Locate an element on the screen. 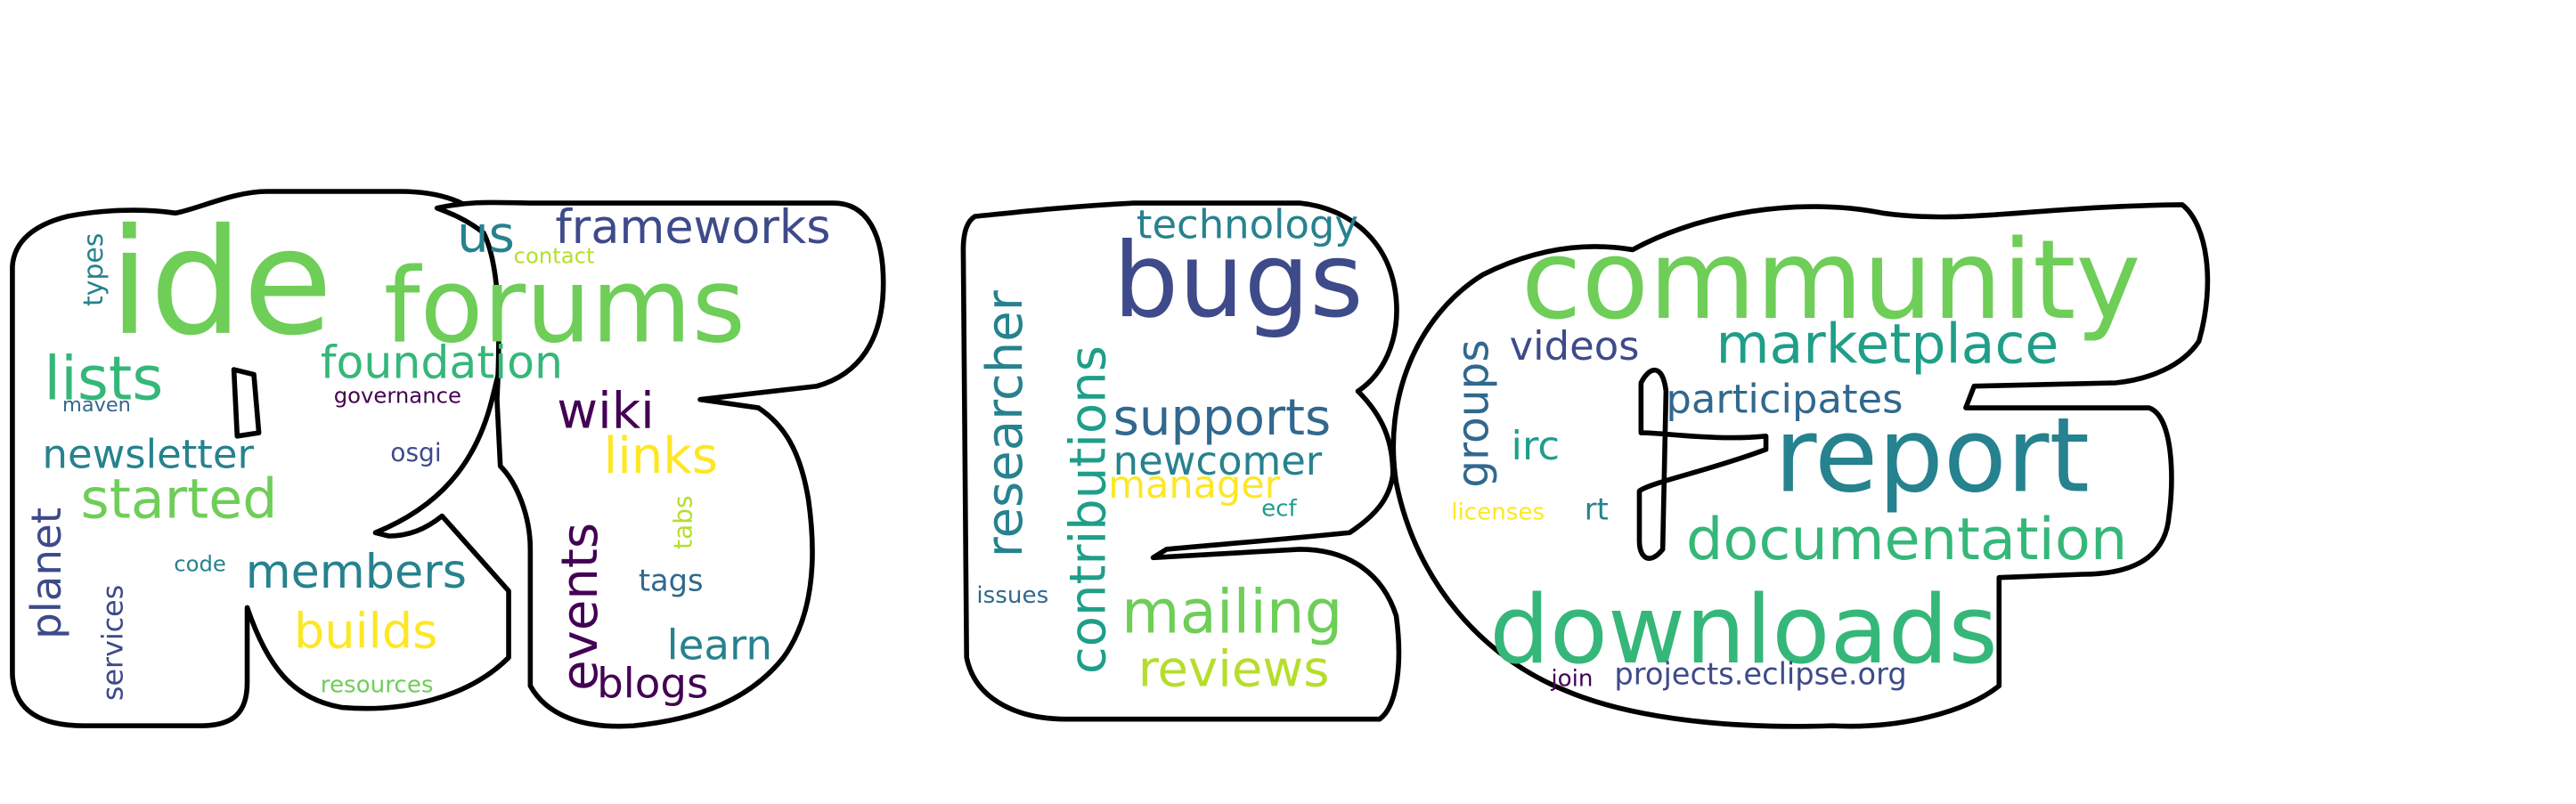 Image resolution: width=2576 pixels, height=804 pixels. word-newsletter: newsletter is located at coordinates (149, 453).